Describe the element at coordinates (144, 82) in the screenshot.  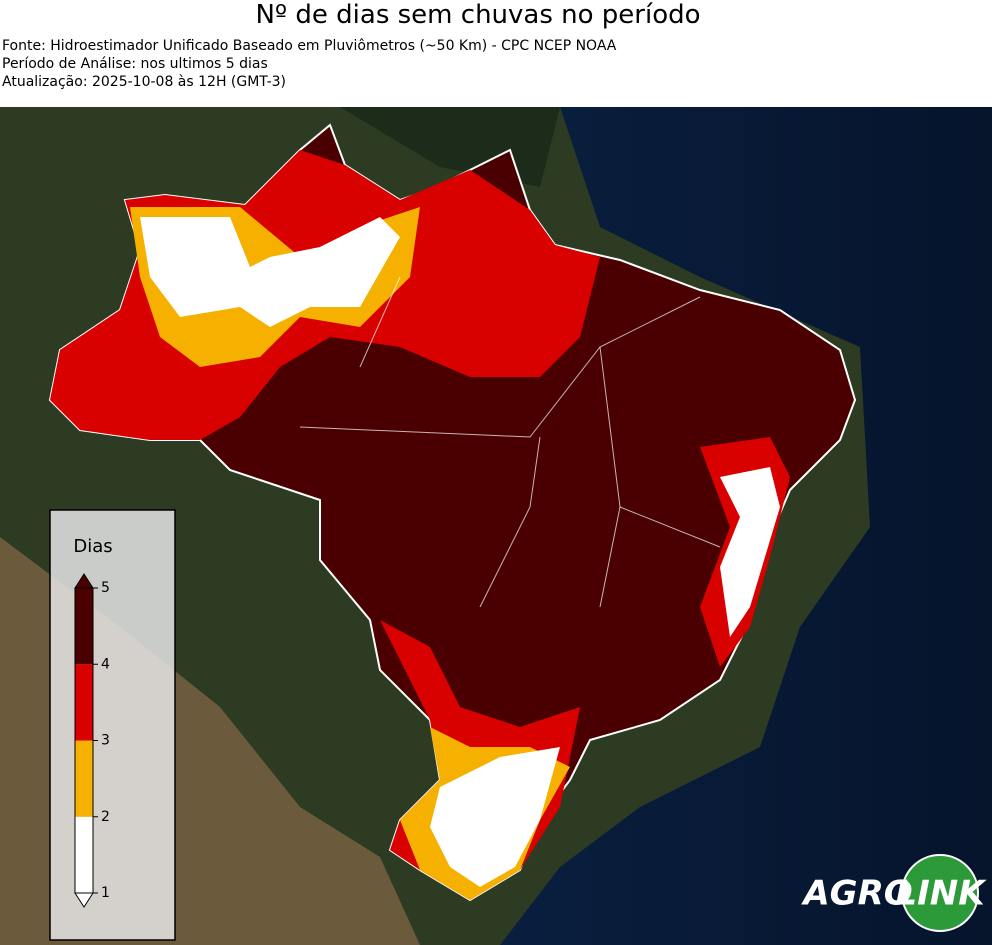
I see `update-line: Atualização: 2025-10-08 às 12H (GMT-3)` at that location.